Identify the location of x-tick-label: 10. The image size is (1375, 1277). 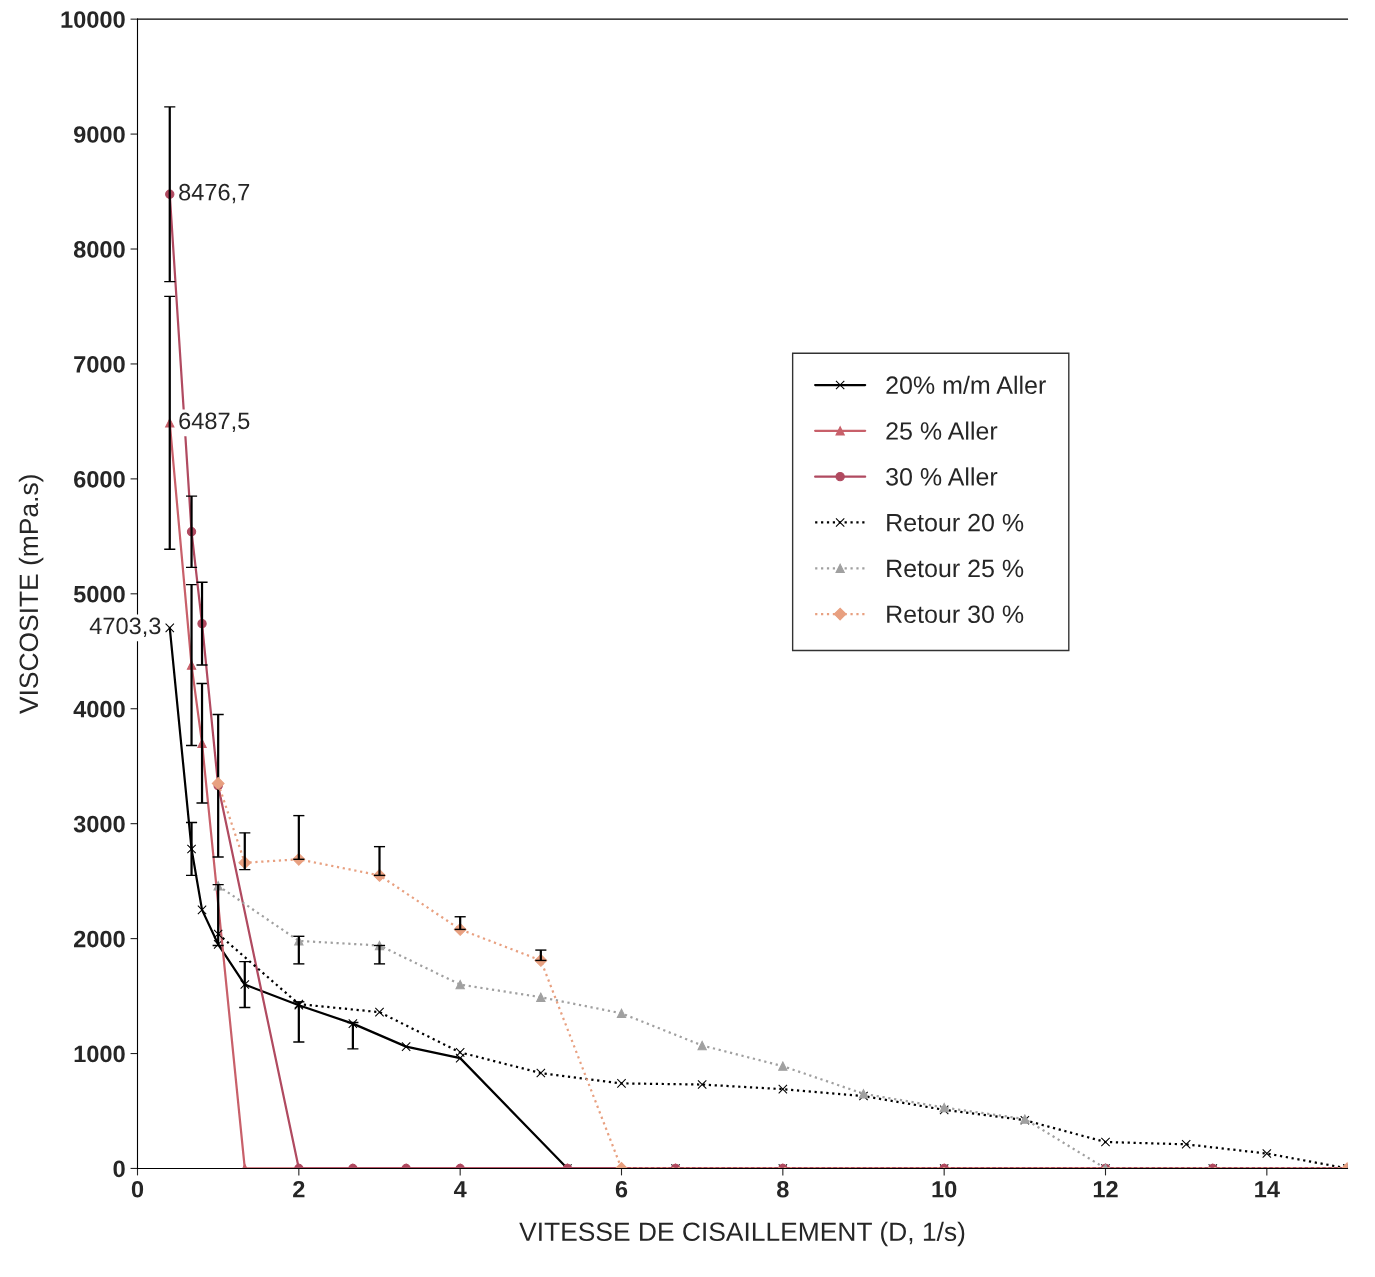
(944, 1189).